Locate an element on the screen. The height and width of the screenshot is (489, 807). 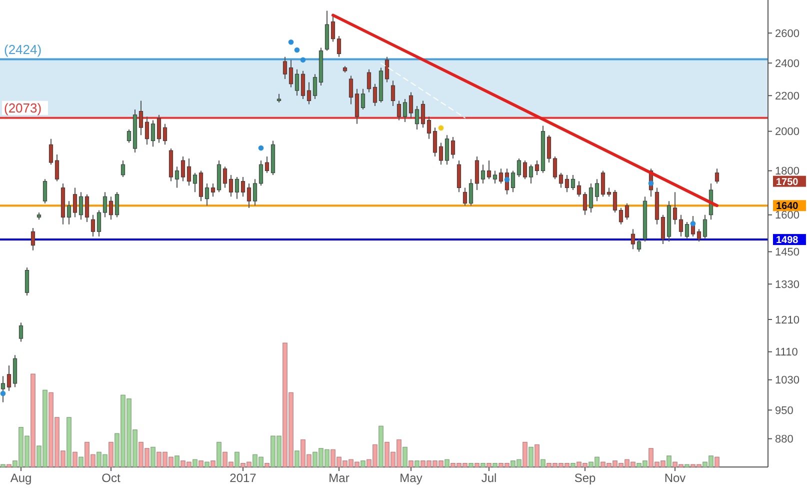
y-tick-label: 1800 is located at coordinates (787, 172).